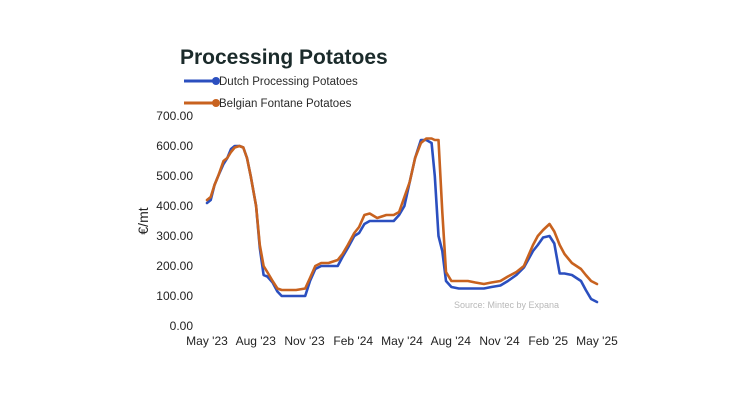 The image size is (748, 420). Describe the element at coordinates (597, 341) in the screenshot. I see `x-tick-label: May '25` at that location.